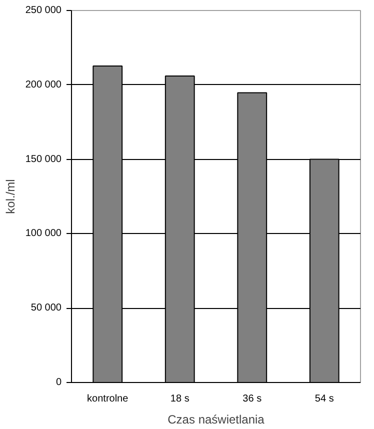 Image resolution: width=374 pixels, height=429 pixels. Describe the element at coordinates (43, 159) in the screenshot. I see `y-tick-label: 150 000` at that location.